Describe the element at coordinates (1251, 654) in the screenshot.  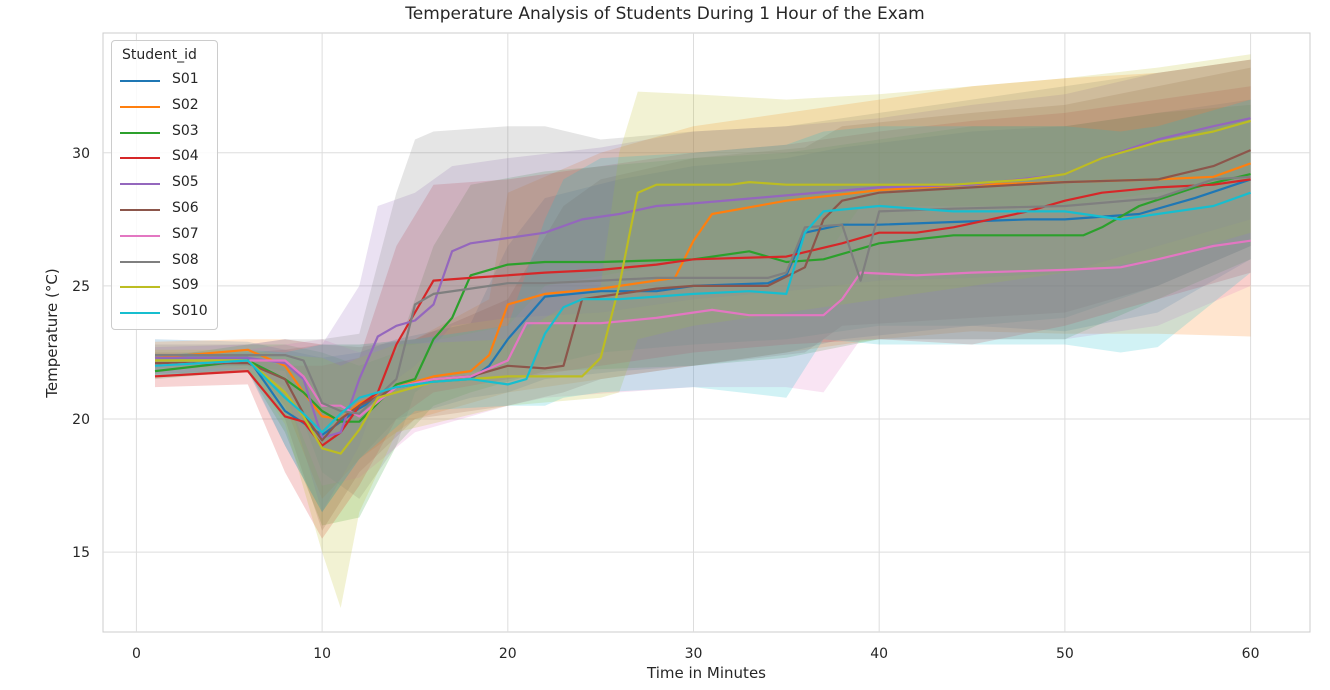
I see `x-tick-label: 60` at that location.